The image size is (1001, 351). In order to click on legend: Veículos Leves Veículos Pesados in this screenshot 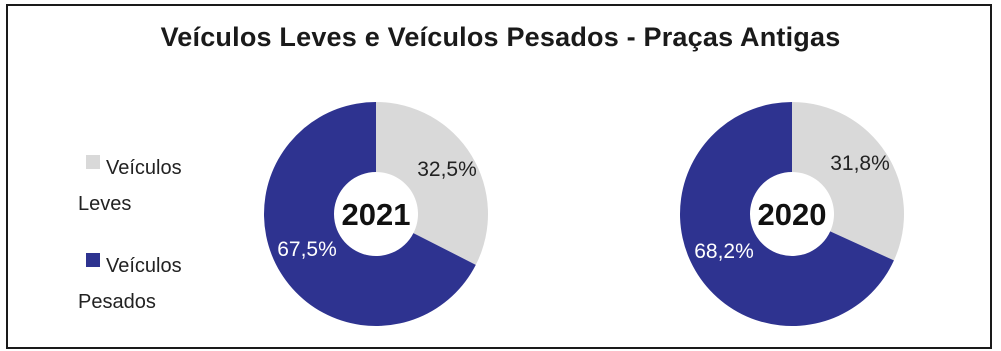, I will do `click(163, 248)`.